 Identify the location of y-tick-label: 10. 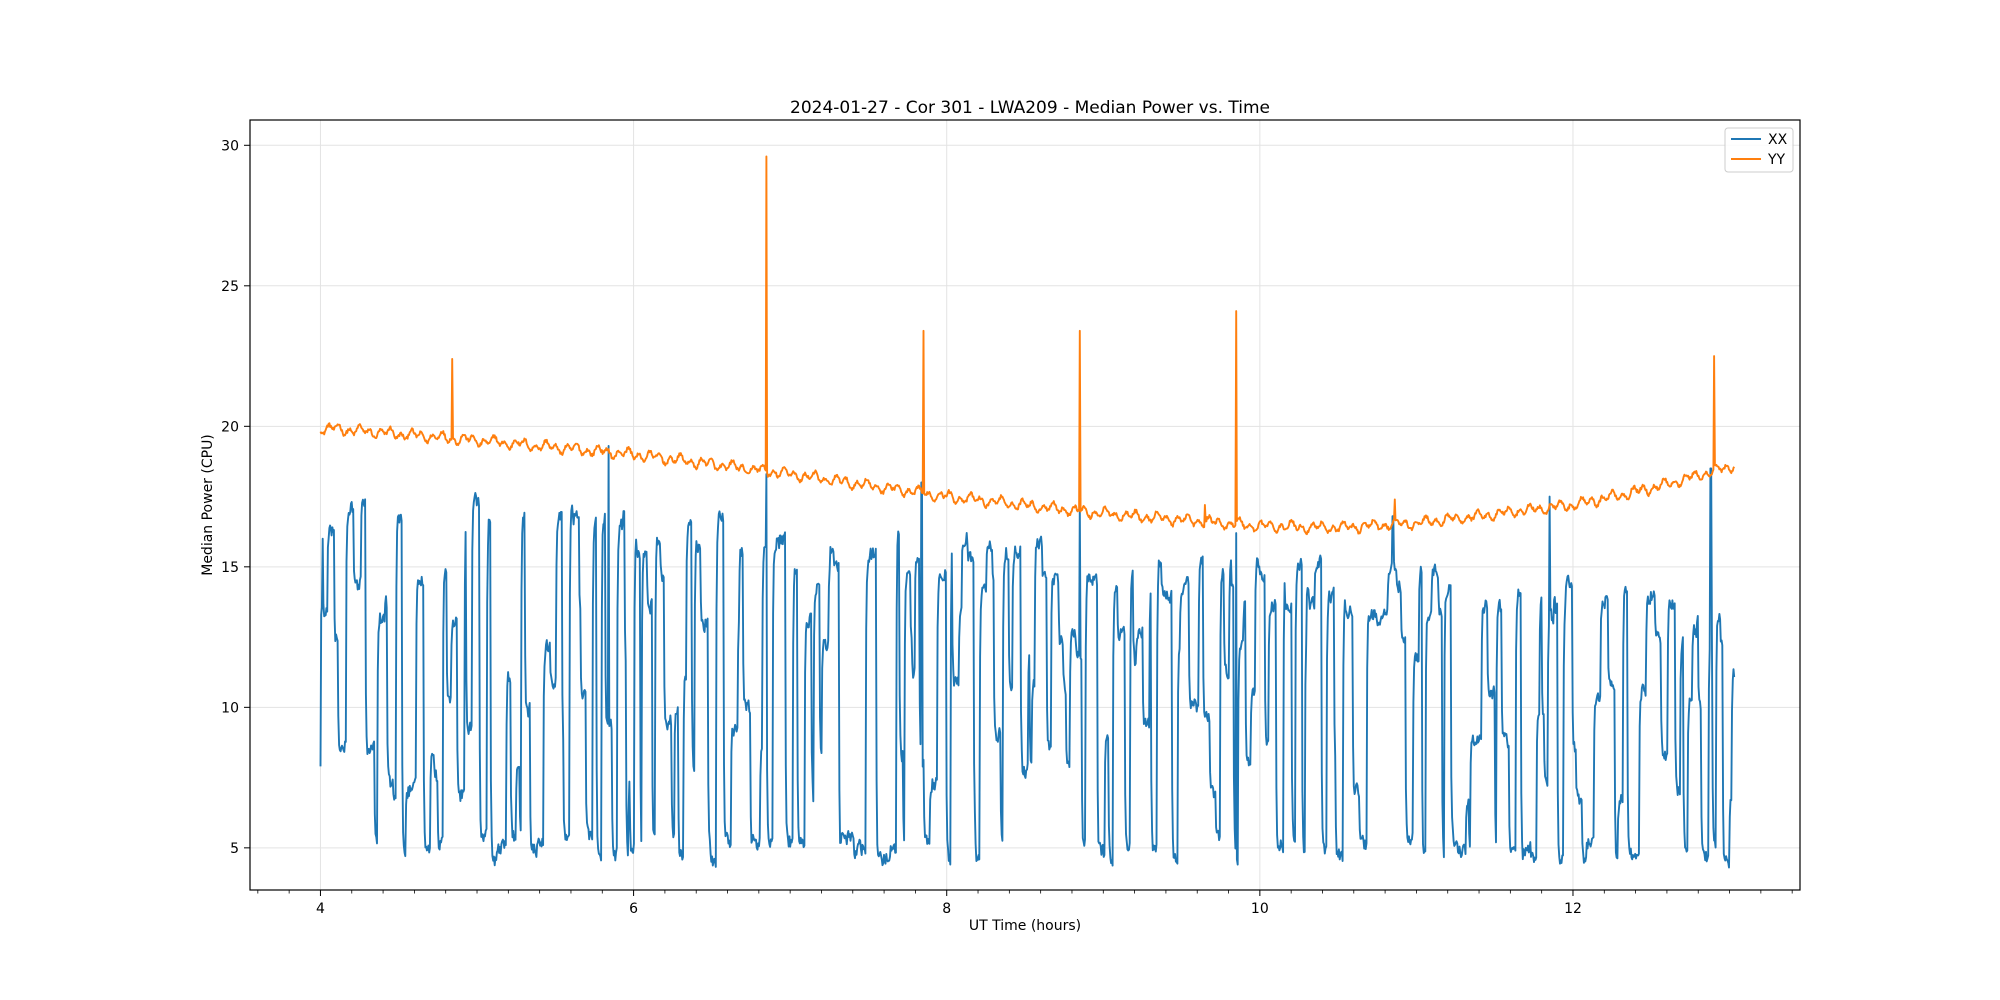
(230, 708).